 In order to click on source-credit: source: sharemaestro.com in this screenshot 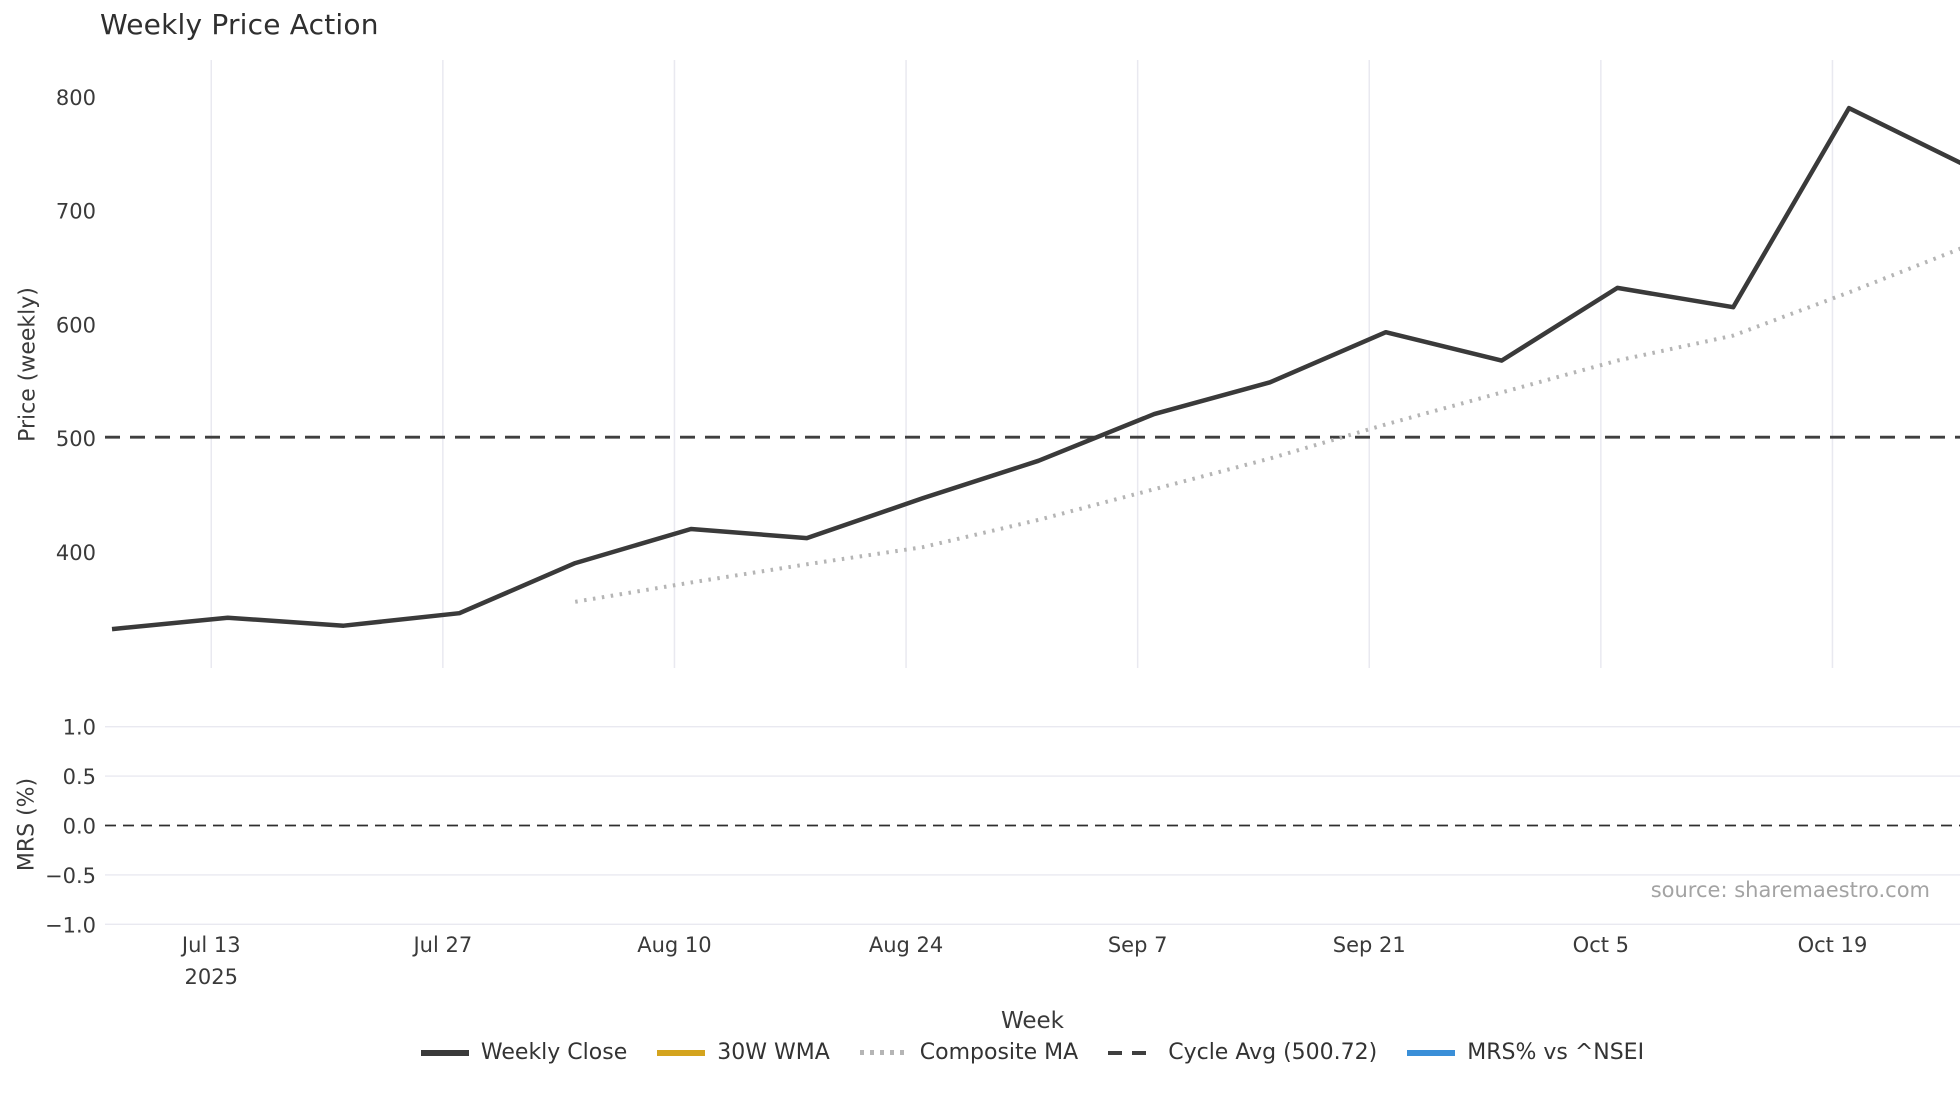, I will do `click(1790, 890)`.